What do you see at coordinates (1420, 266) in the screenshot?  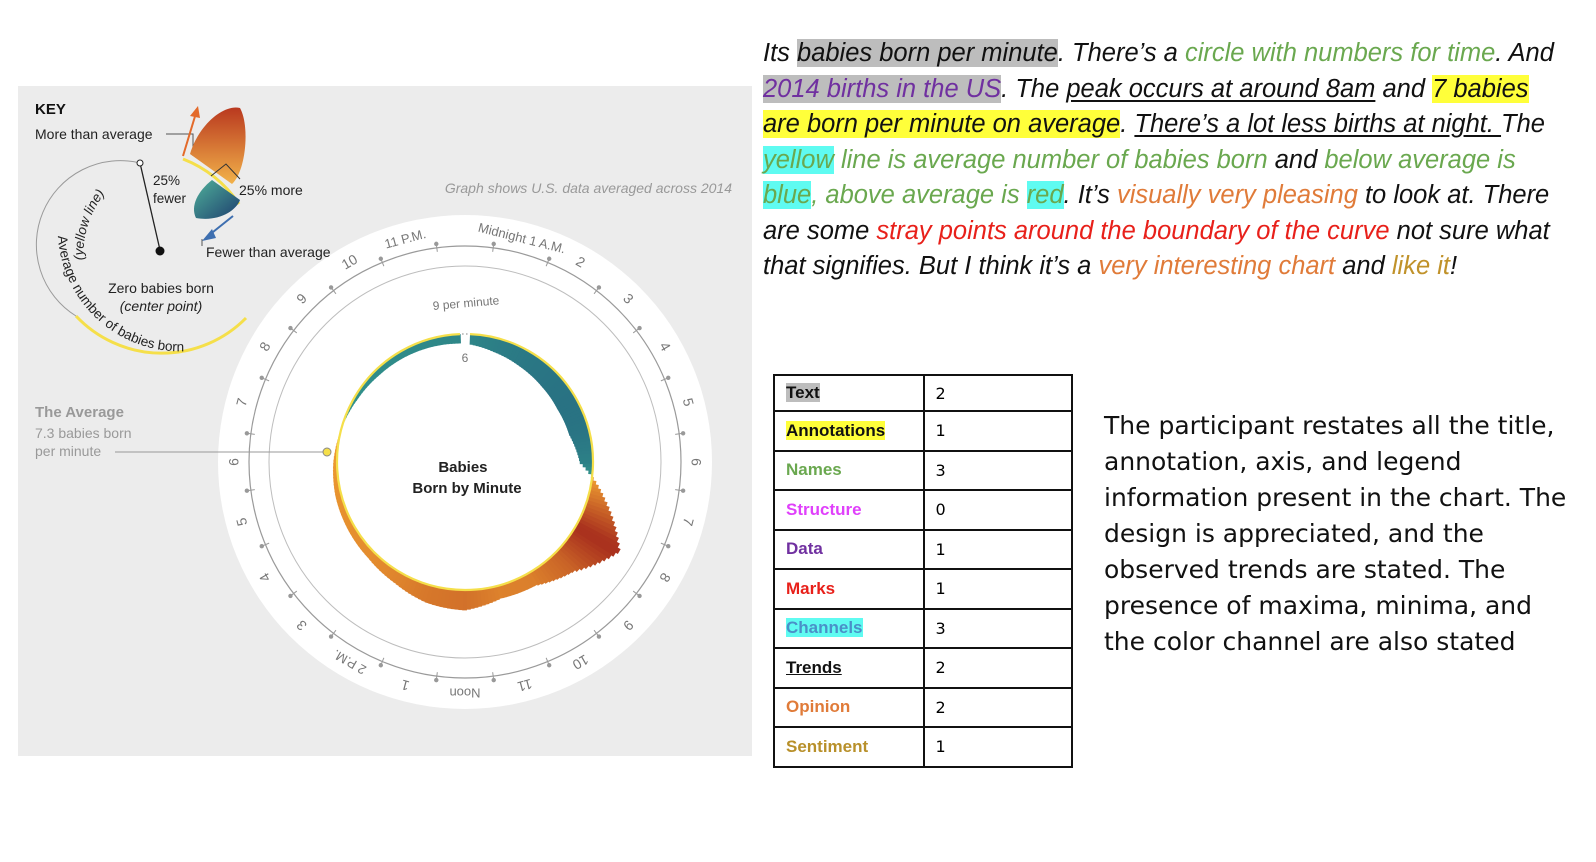 I see `response-code-sentiment: like it` at bounding box center [1420, 266].